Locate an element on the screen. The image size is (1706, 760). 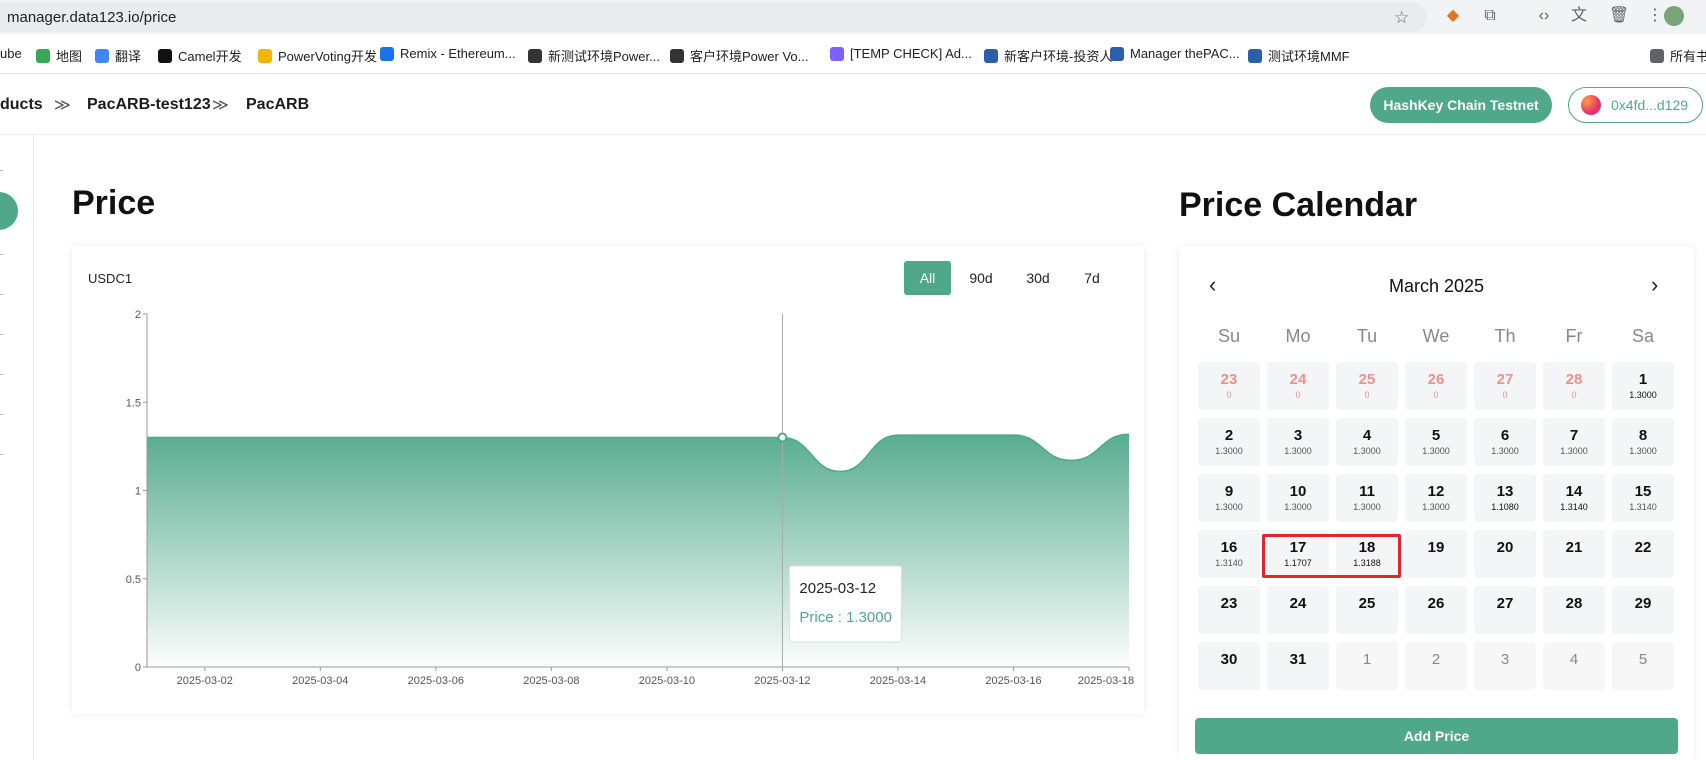
day-number: 1 is located at coordinates (1367, 659).